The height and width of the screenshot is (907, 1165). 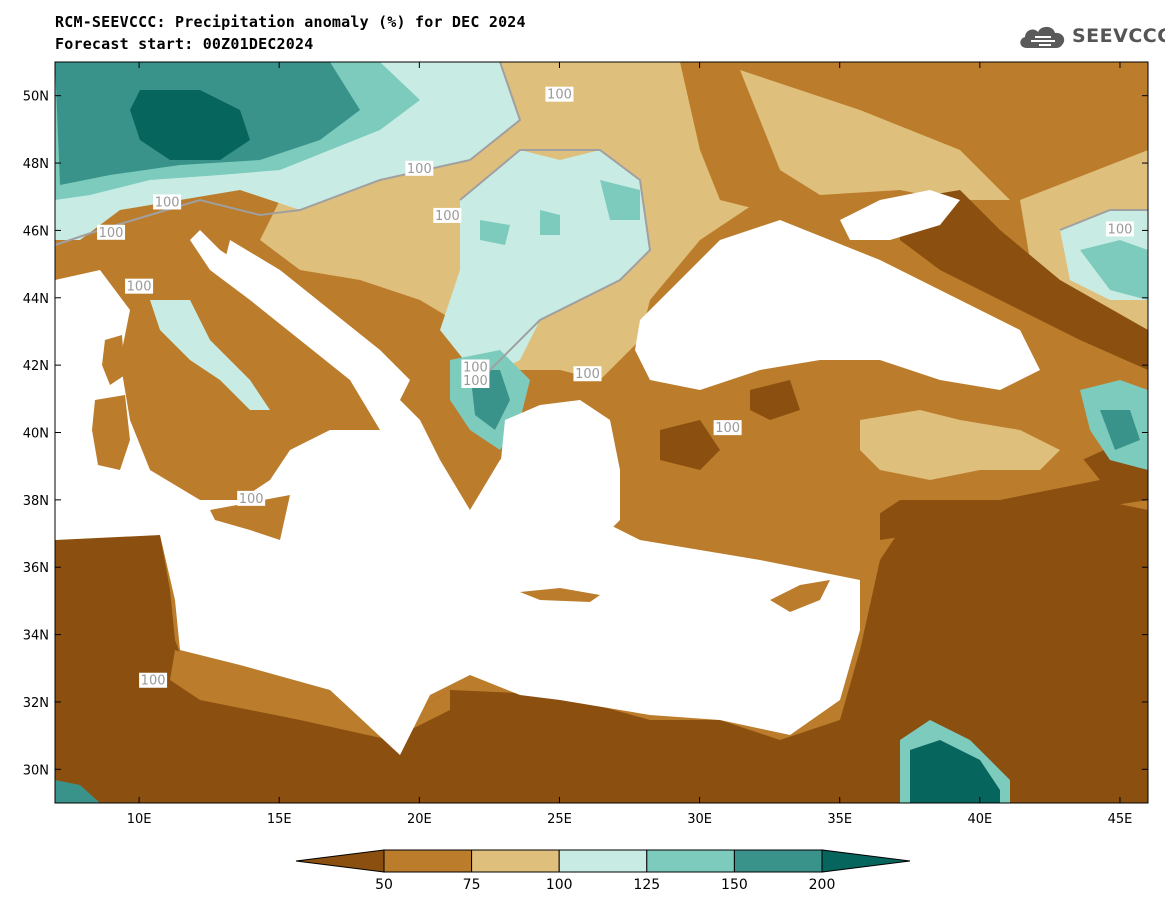 I want to click on sicily, so click(x=250, y=517).